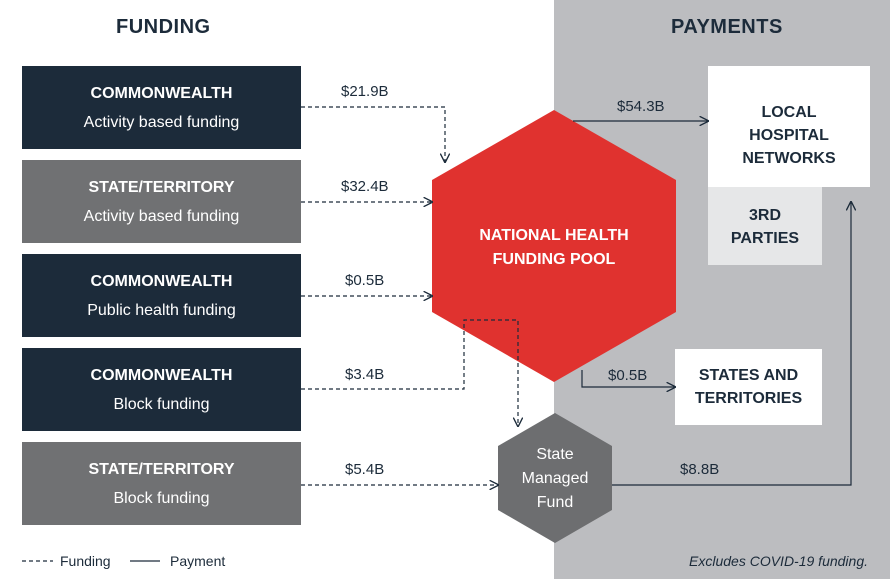  Describe the element at coordinates (748, 375) in the screenshot. I see `states-line1: STATES AND` at that location.